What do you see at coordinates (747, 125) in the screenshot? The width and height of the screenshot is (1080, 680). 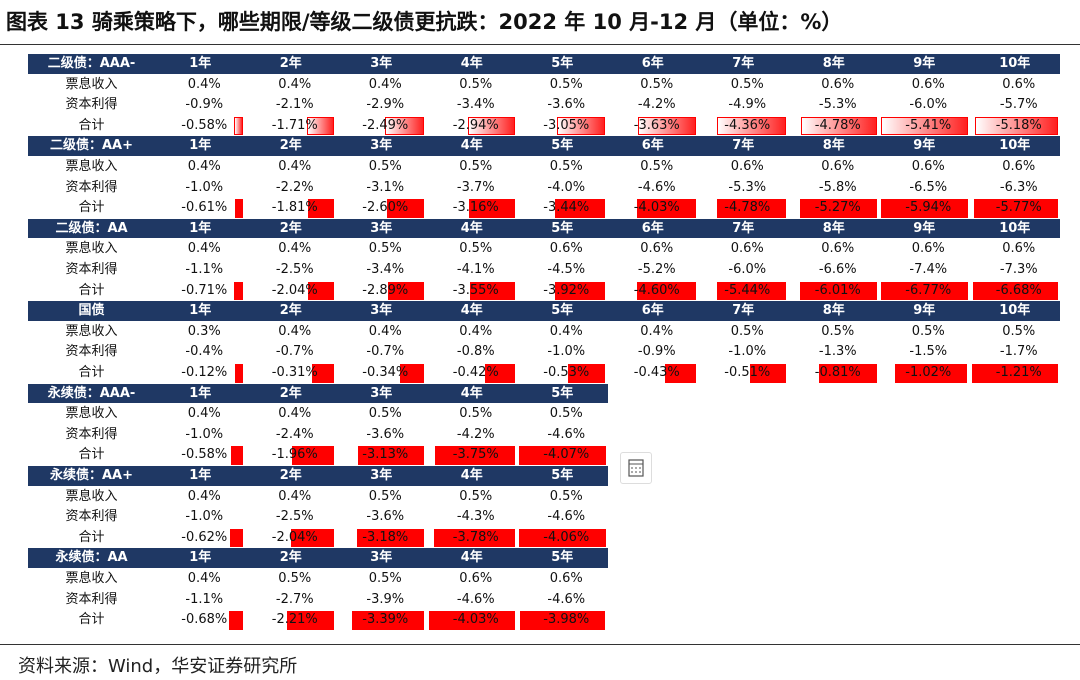 I see `value-cell: -4.36%` at bounding box center [747, 125].